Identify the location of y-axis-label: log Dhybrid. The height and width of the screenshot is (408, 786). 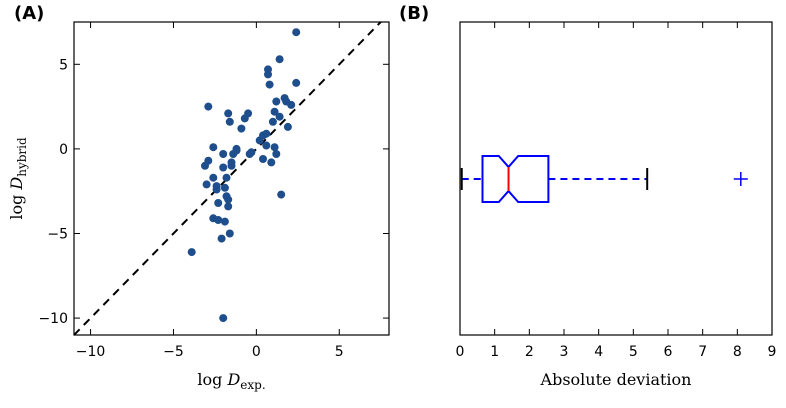
(18, 178).